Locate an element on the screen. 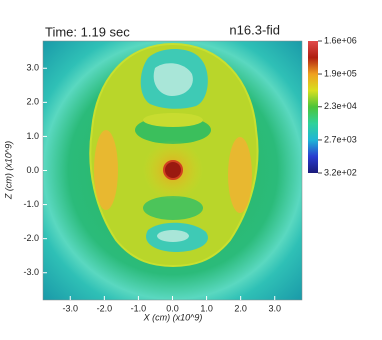 Image resolution: width=382 pixels, height=340 pixels. y-axis-label: Z (cm) (x10^9) is located at coordinates (8, 170).